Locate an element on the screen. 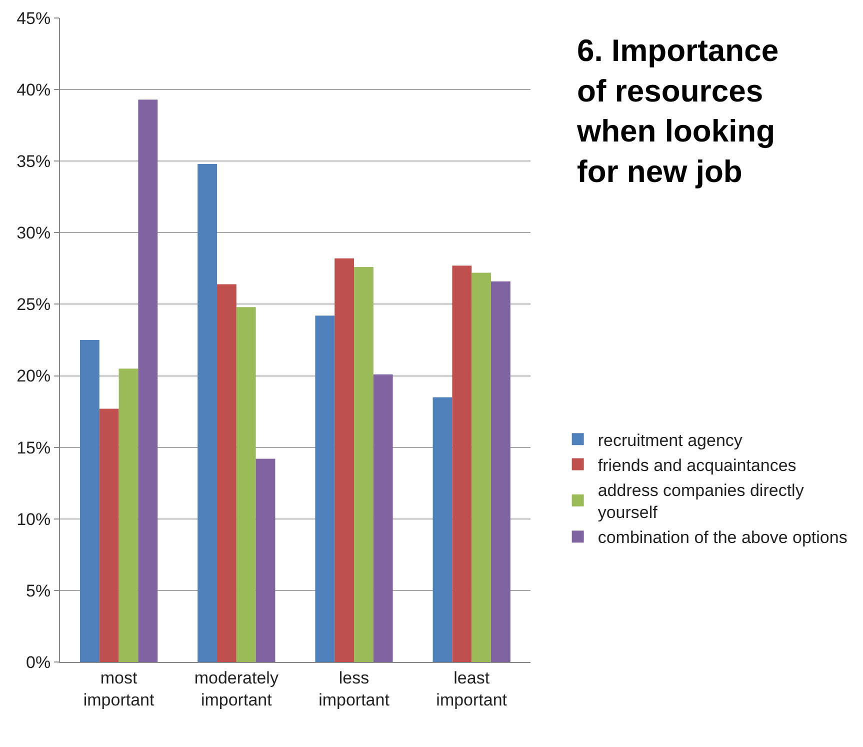 This screenshot has height=747, width=863. y-tick-label: 25% is located at coordinates (33, 304).